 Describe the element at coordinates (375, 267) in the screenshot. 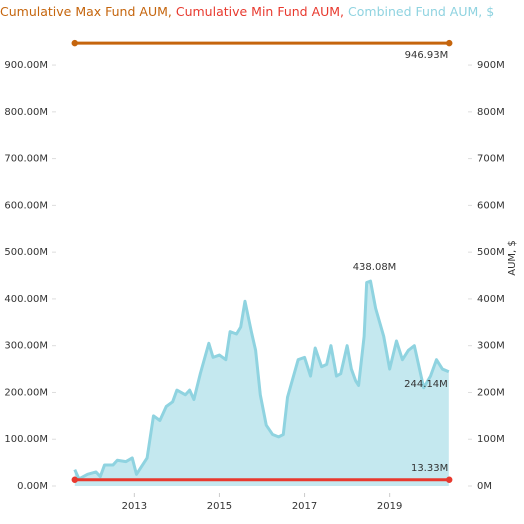

I see `value-label: 438.08M` at that location.